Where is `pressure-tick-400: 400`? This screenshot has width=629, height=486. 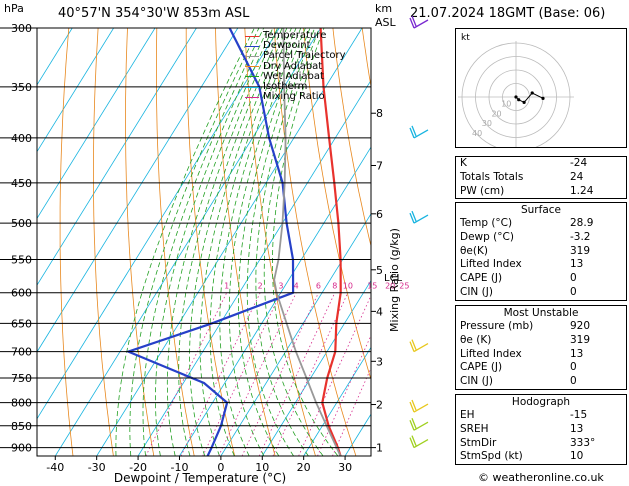
pressure-tick-400: 400 is located at coordinates (21, 138).